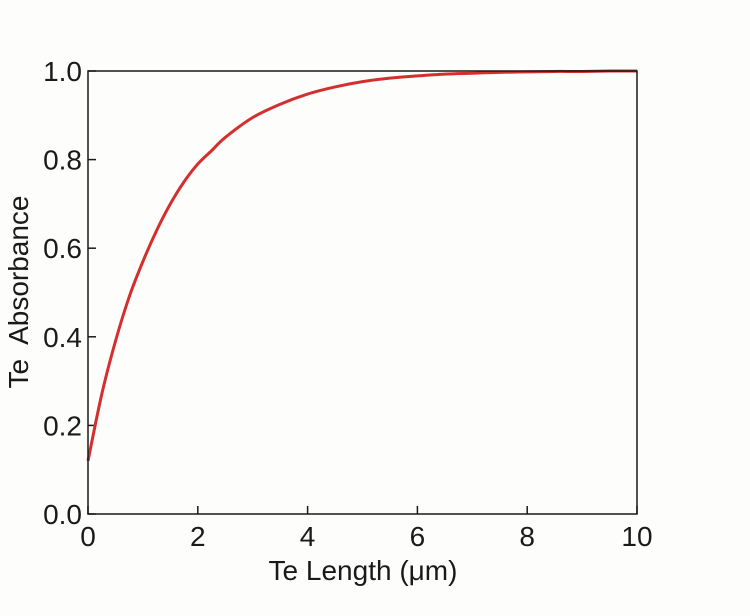  I want to click on x-tick-label: 6, so click(418, 536).